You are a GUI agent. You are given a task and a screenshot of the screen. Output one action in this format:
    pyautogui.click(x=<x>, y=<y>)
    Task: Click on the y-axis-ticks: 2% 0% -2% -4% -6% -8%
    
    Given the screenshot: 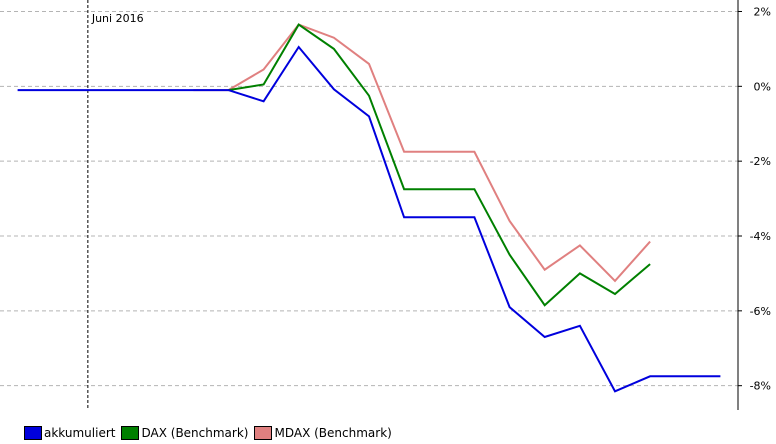 What is the action you would take?
    pyautogui.click(x=754, y=199)
    